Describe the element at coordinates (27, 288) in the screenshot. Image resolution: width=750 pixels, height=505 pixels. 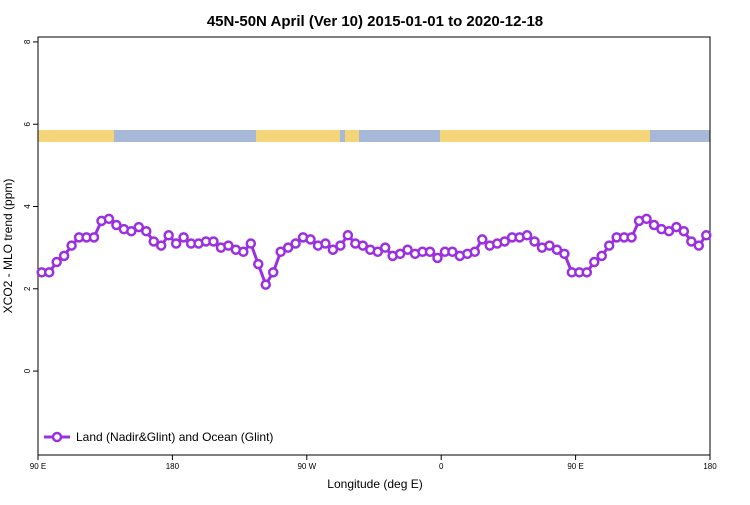
I see `y-tick-label: 2` at that location.